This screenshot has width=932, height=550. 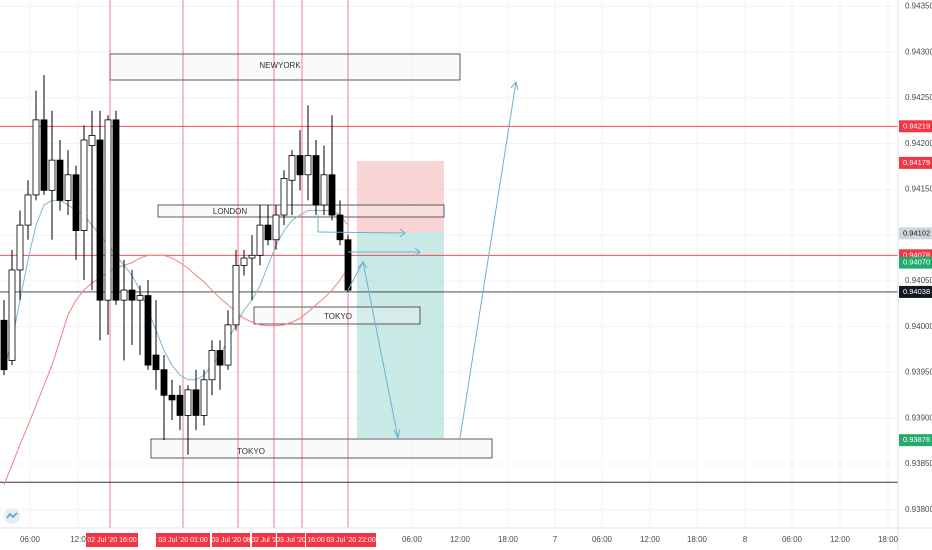 I want to click on price-badge-label: 0.94038, so click(x=916, y=291).